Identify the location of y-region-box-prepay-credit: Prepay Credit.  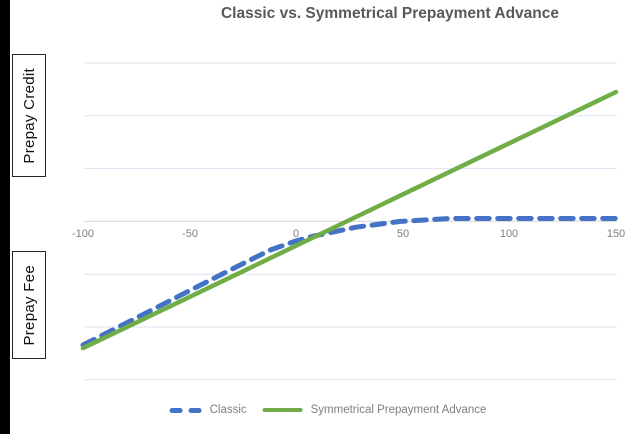
(29, 115).